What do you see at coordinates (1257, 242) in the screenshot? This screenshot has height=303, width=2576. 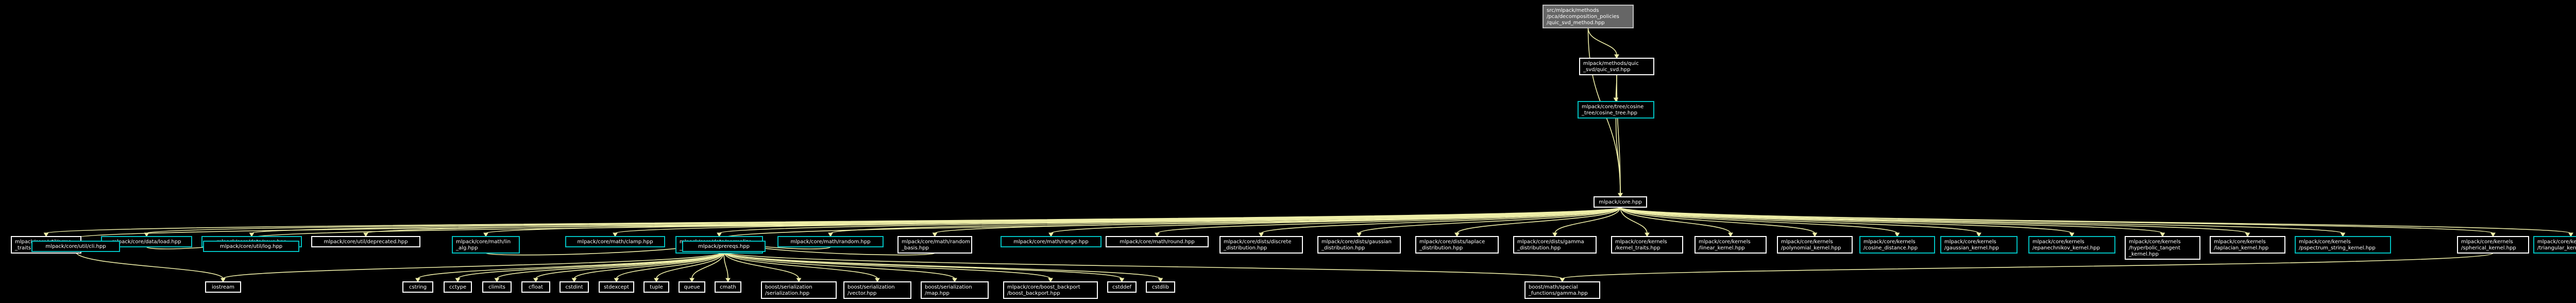 I see `node-label-line: mlpack/core/dists/discrete` at bounding box center [1257, 242].